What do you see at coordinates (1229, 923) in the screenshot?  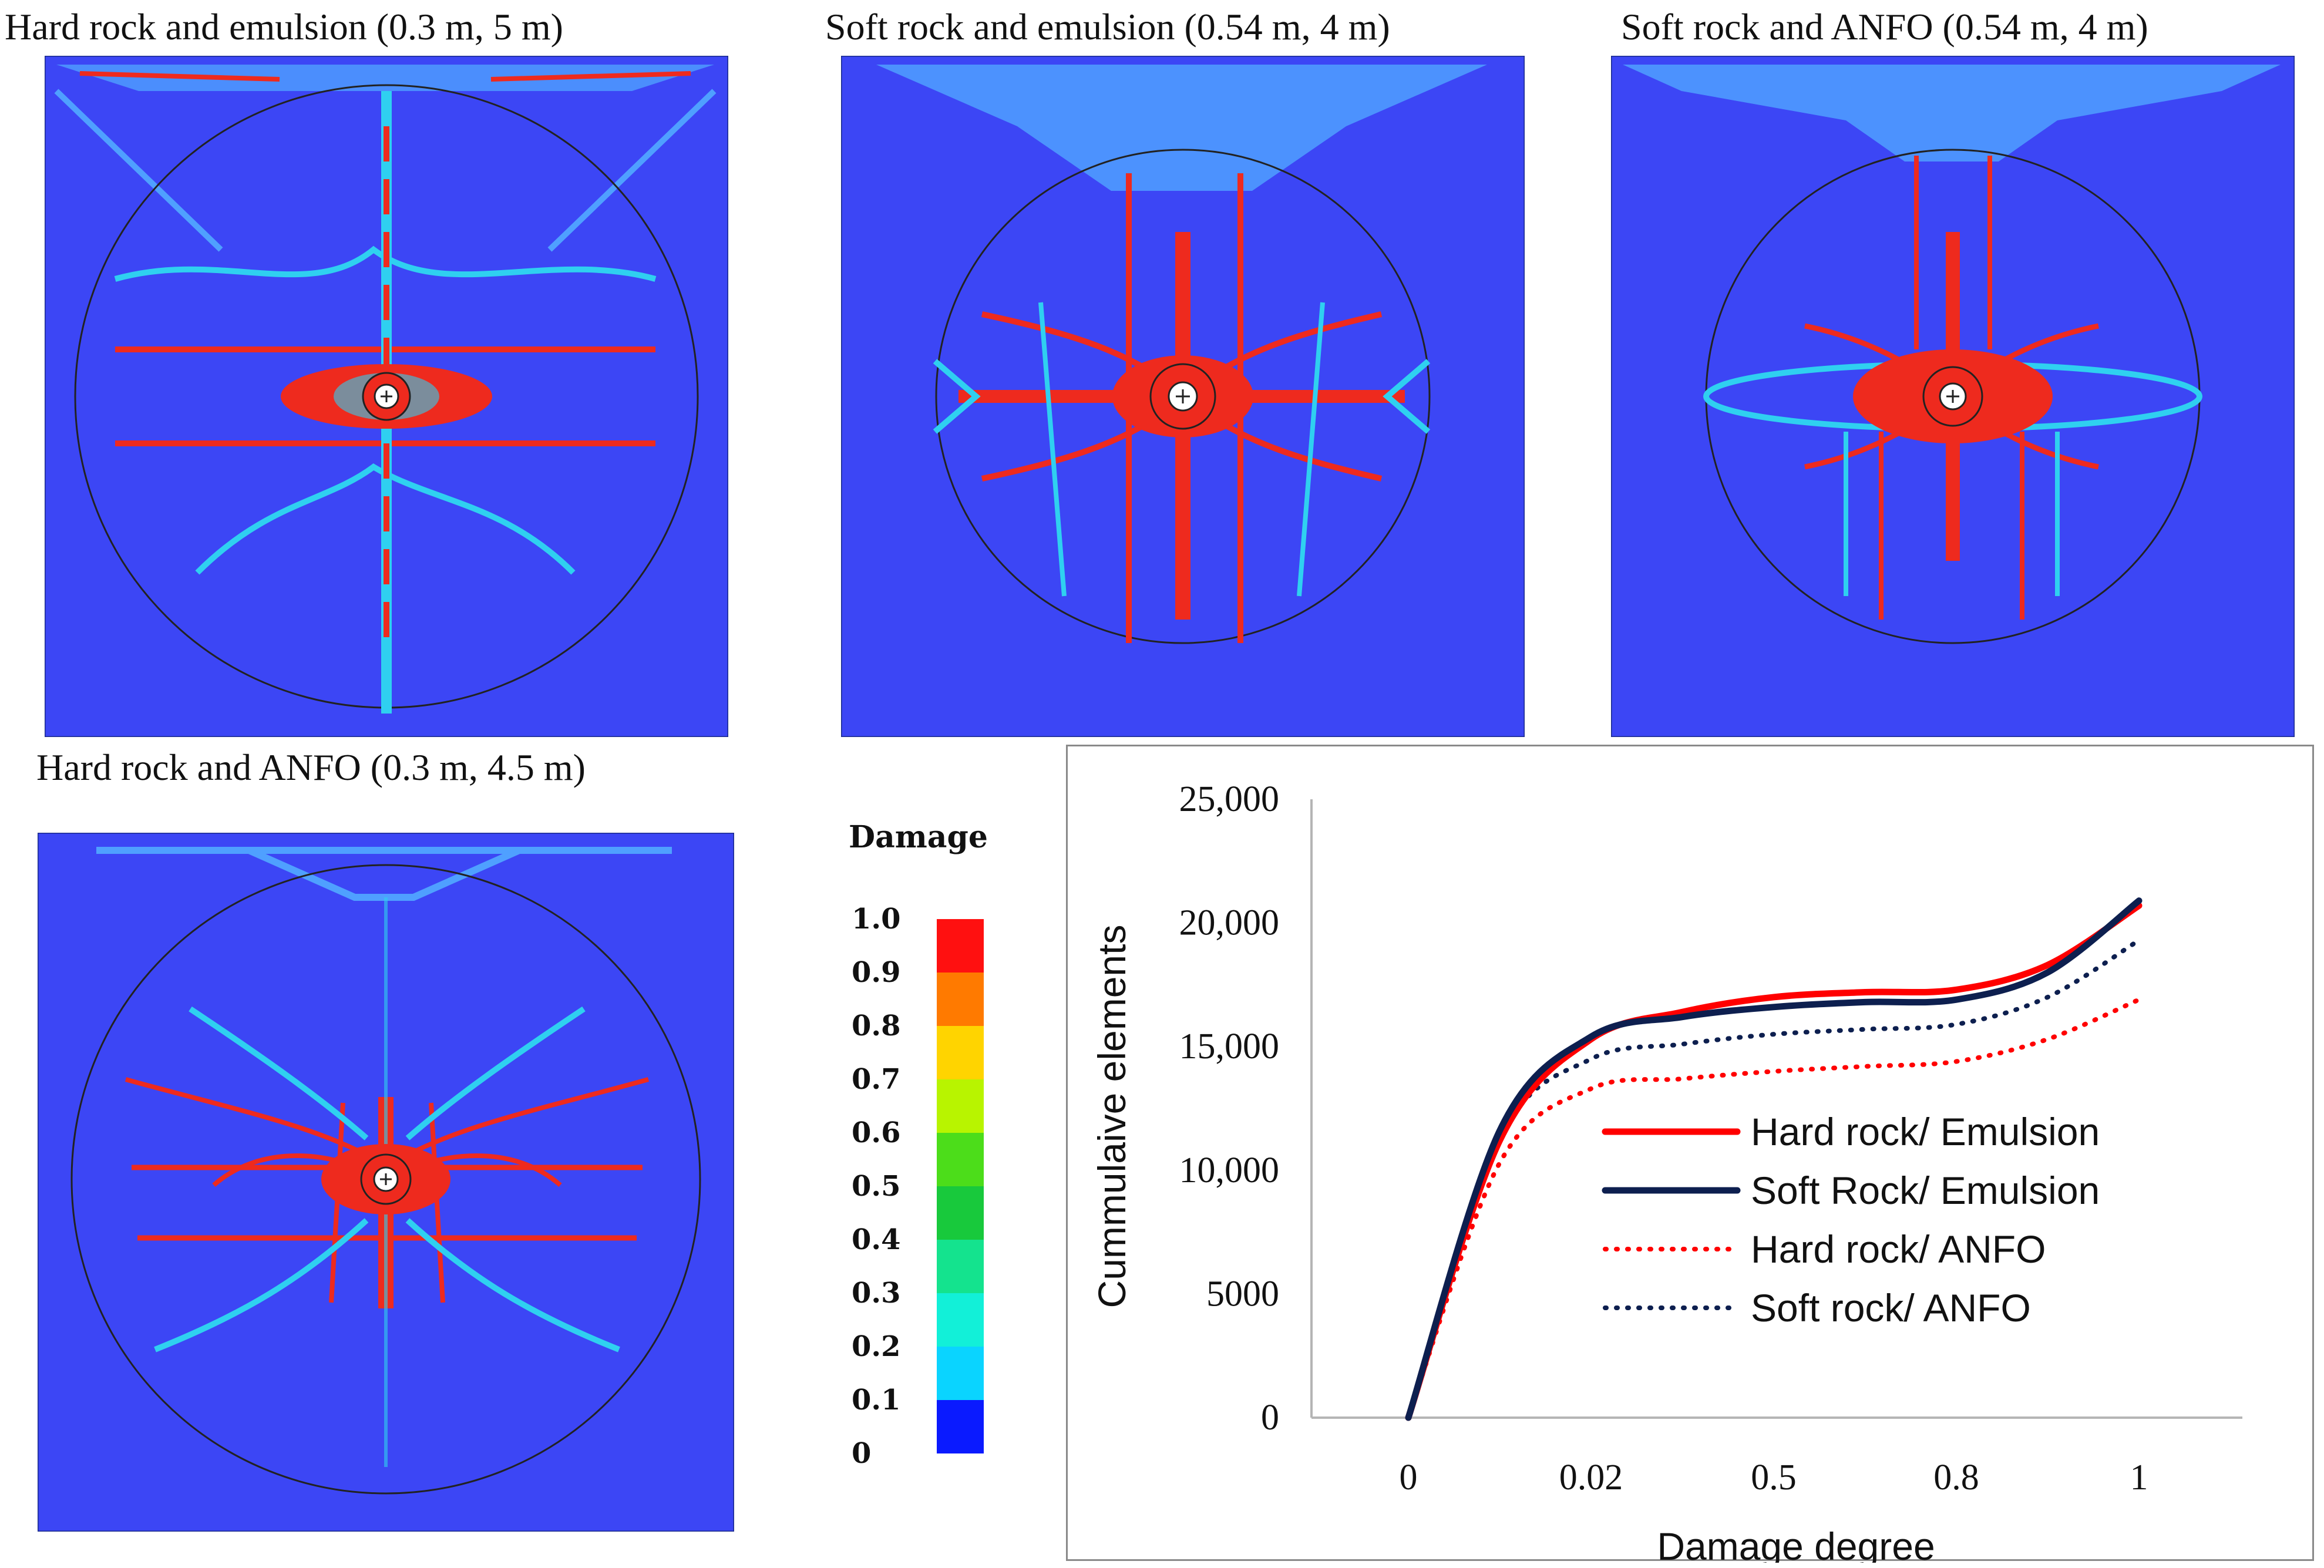 I see `y-tick-label: 20,000` at bounding box center [1229, 923].